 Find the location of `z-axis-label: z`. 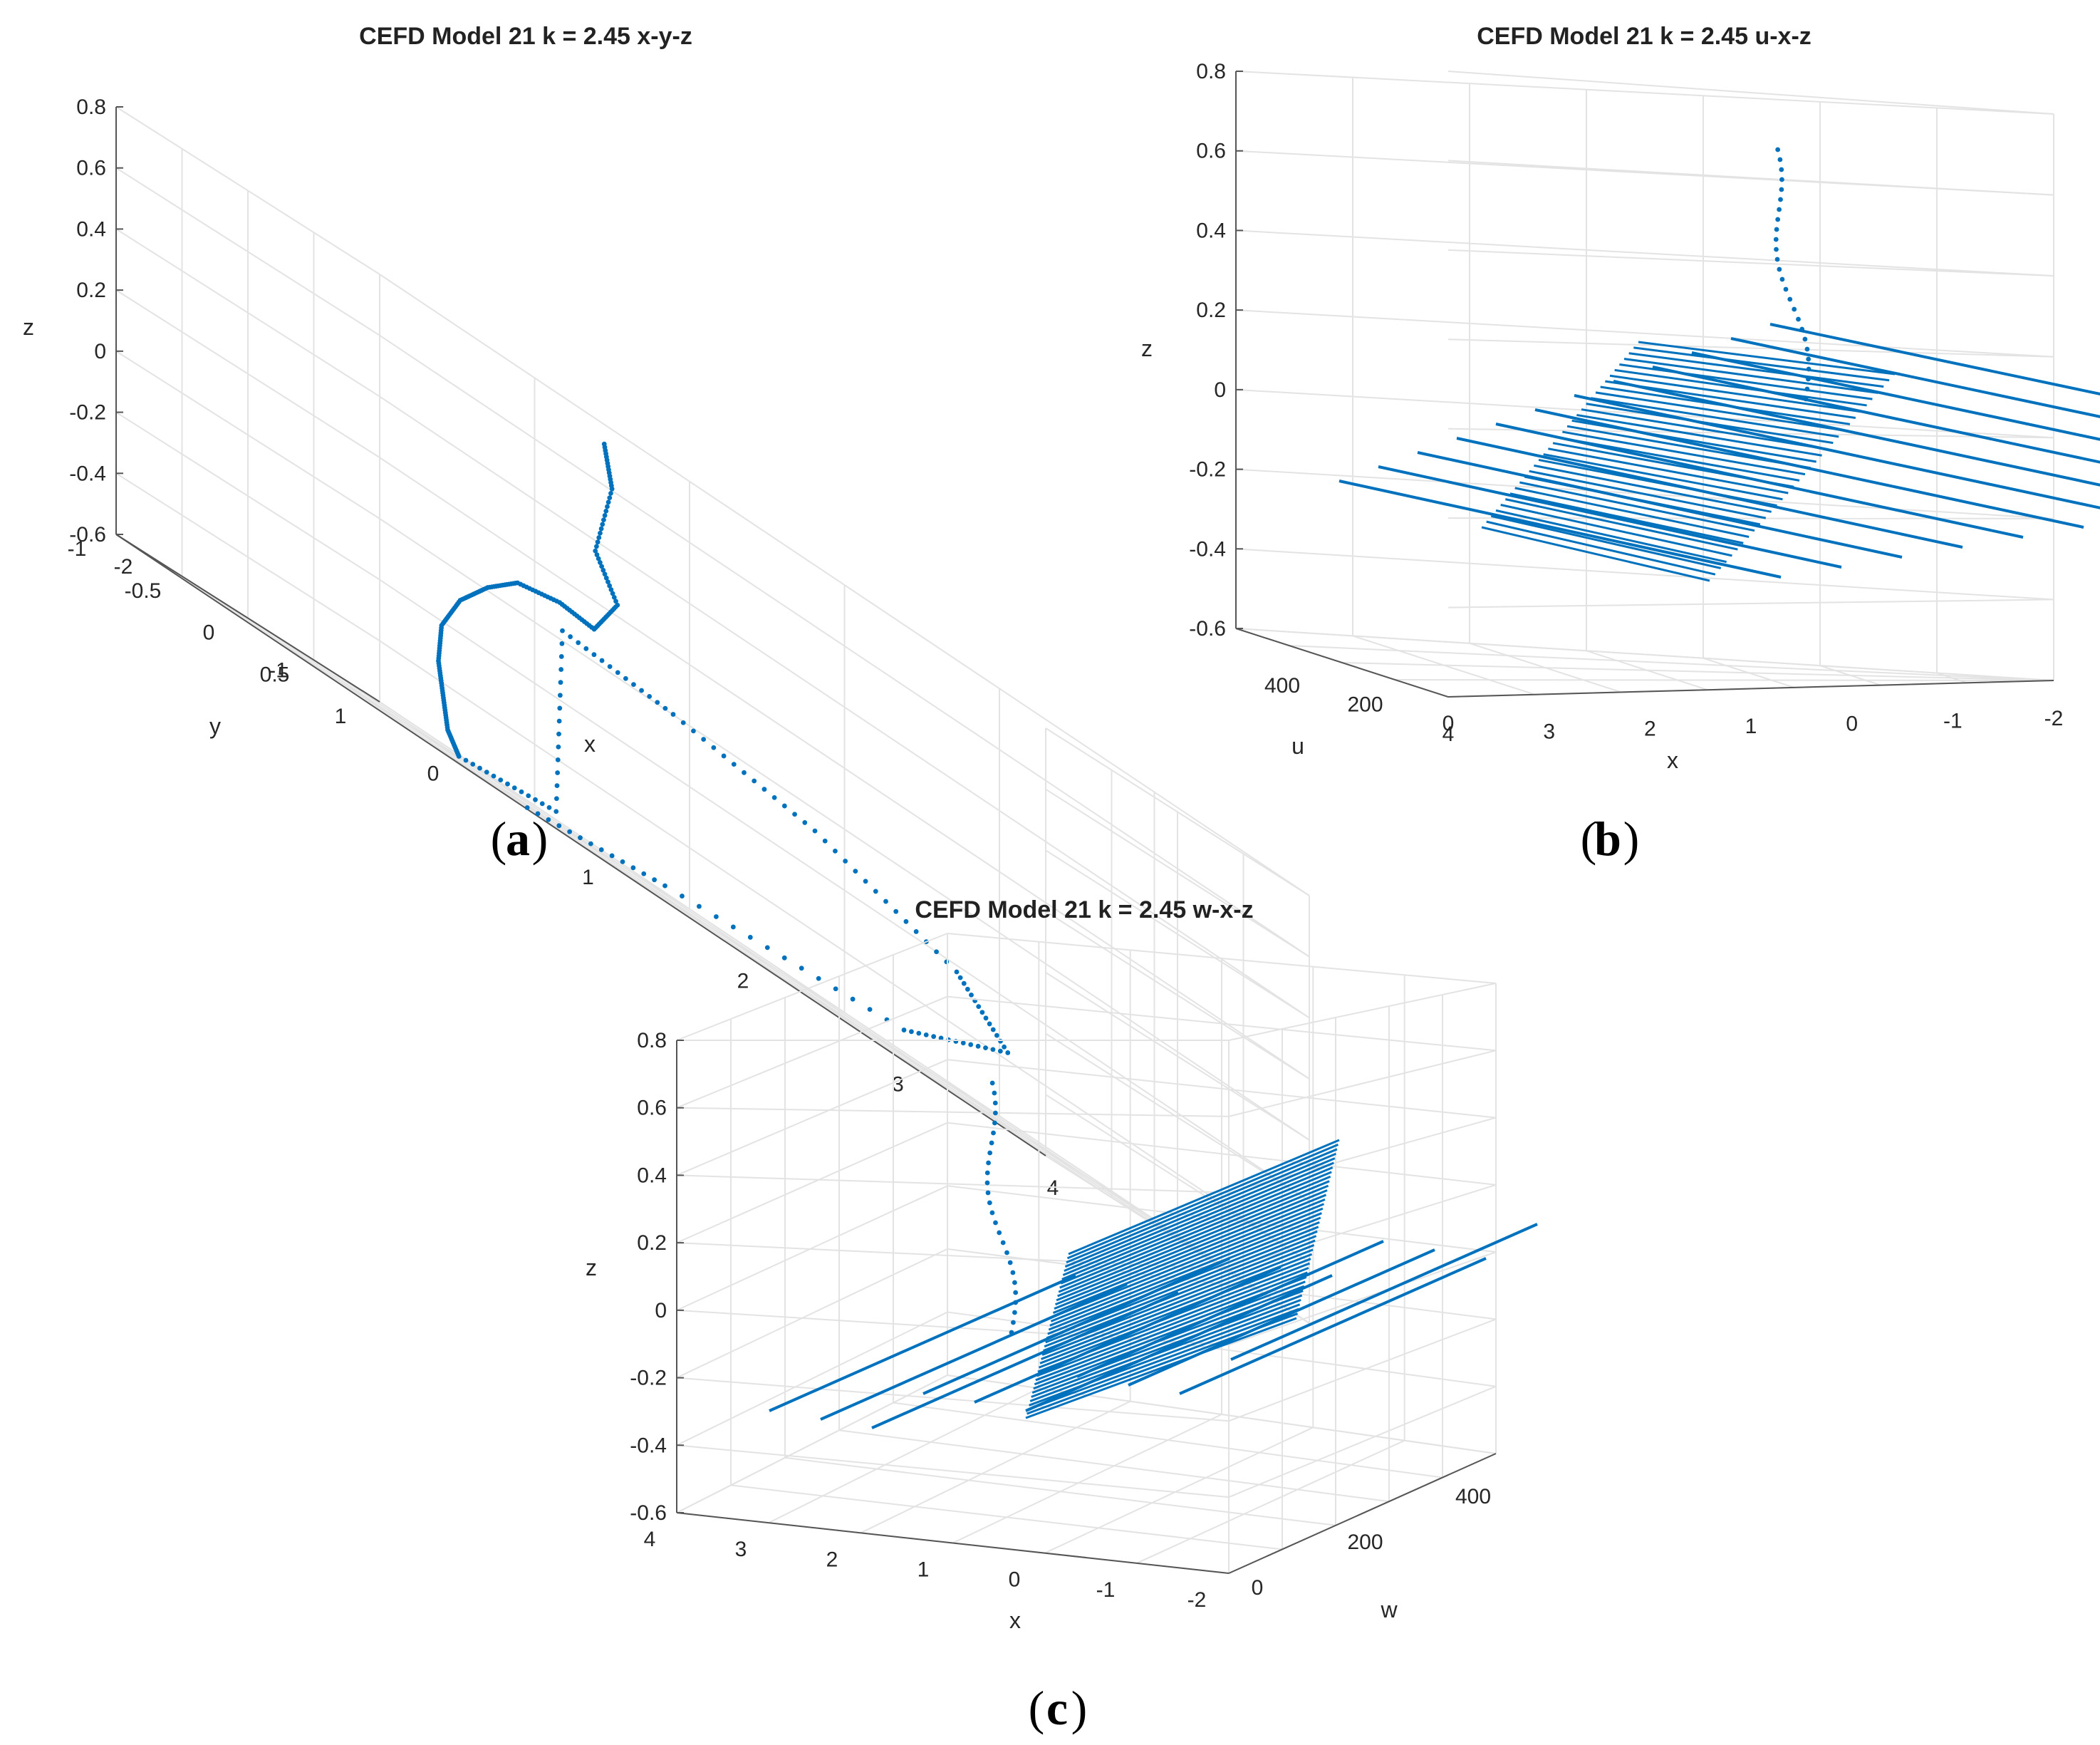

z-axis-label: z is located at coordinates (28, 327).